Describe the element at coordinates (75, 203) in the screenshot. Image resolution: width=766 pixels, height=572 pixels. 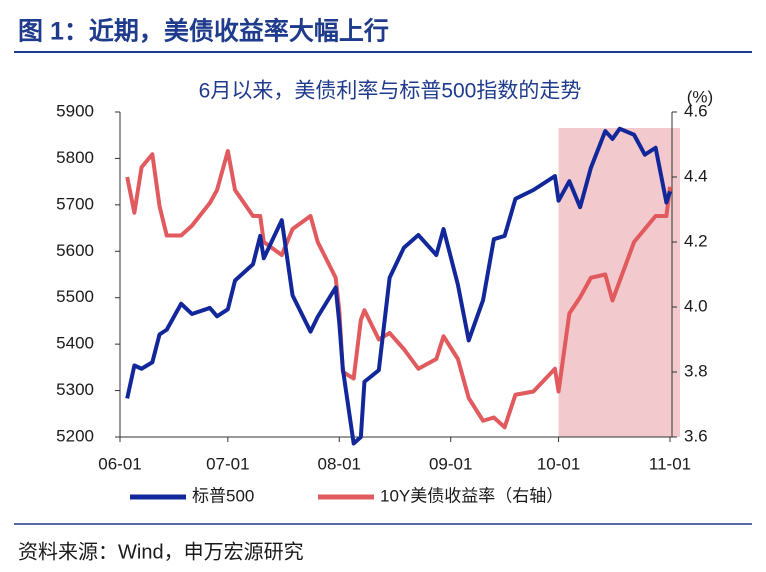
I see `y-tick-label: 5700` at that location.